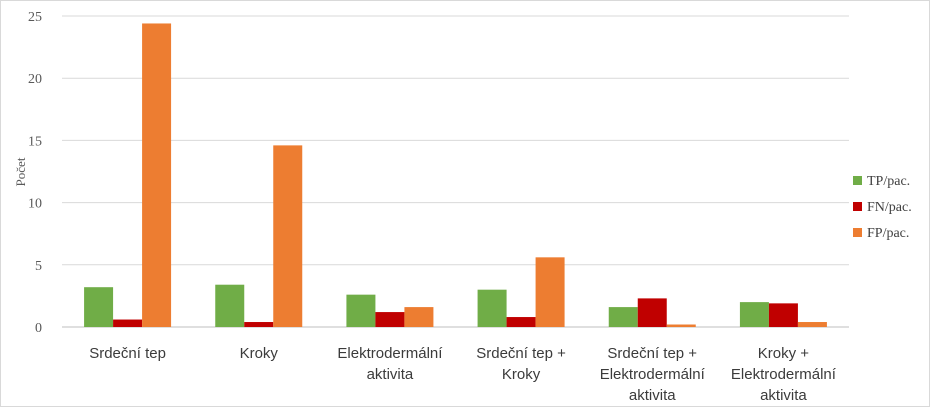 This screenshot has height=407, width=930. I want to click on category-label: Kroky + Elektrodermální aktivita, so click(784, 374).